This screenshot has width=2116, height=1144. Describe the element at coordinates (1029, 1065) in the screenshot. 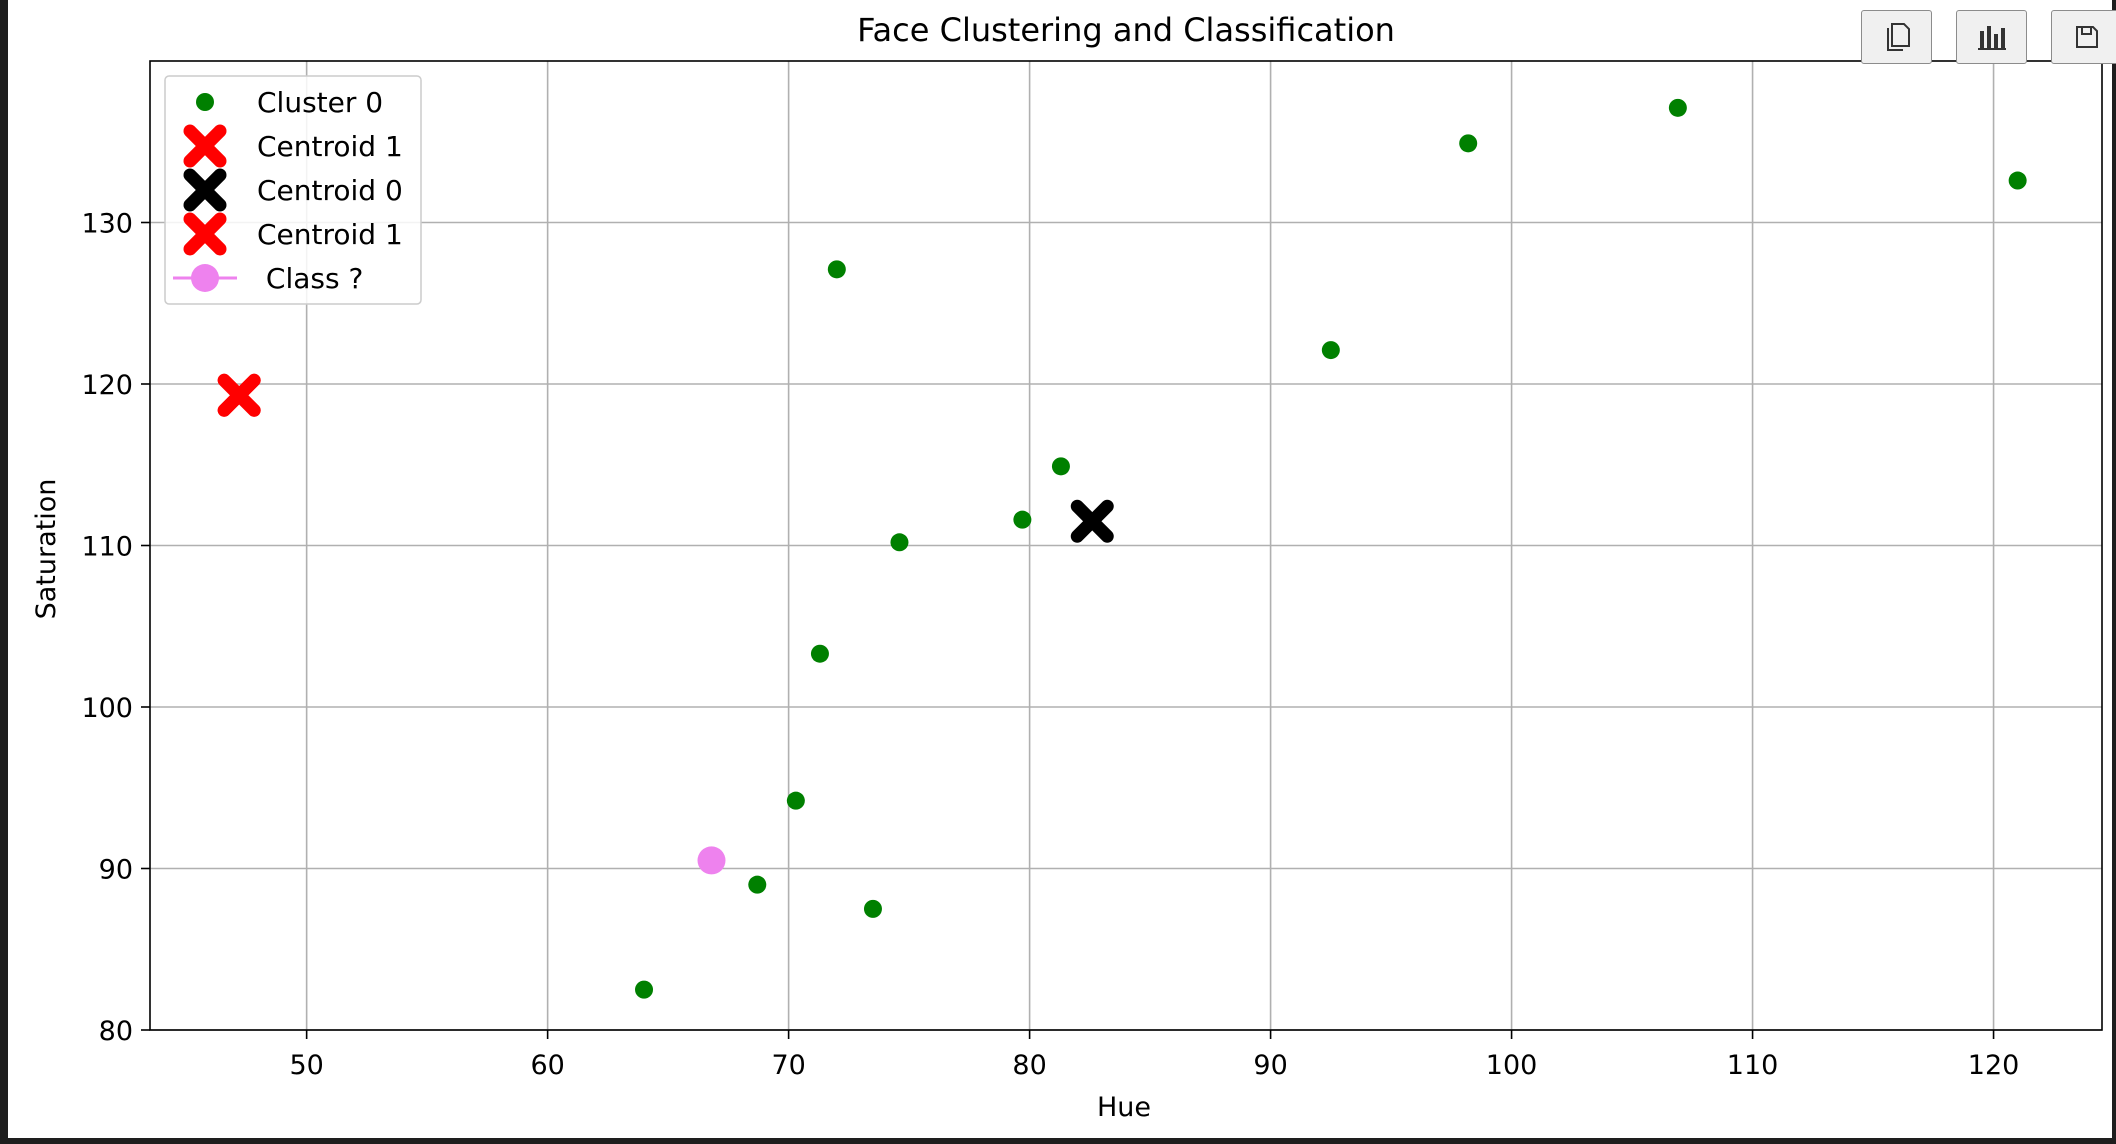

I see `x-tick-label: 80` at that location.